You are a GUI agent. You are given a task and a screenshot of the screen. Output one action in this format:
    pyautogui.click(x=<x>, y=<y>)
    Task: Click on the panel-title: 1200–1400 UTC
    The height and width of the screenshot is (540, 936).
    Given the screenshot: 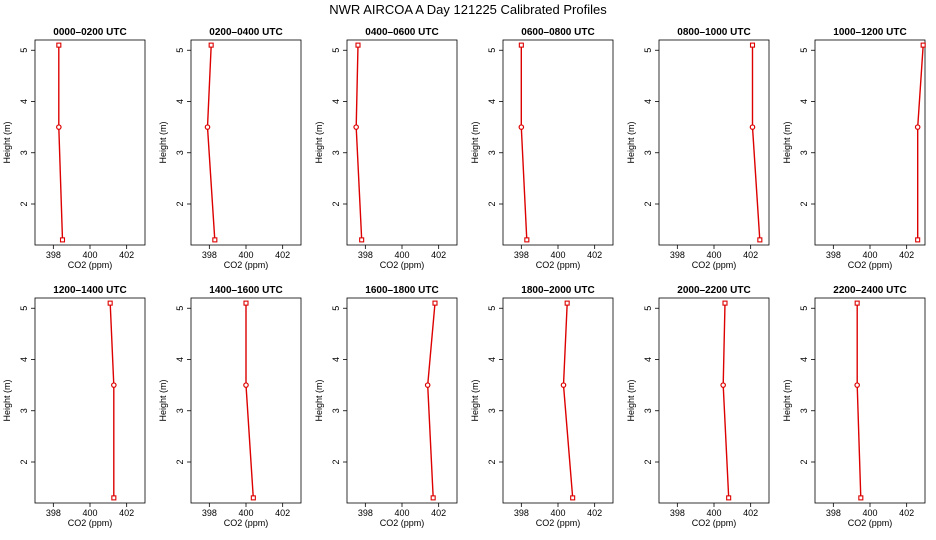 What is the action you would take?
    pyautogui.click(x=89, y=290)
    